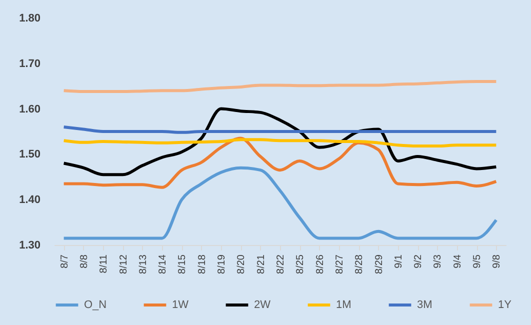 This screenshot has height=325, width=531. Describe the element at coordinates (202, 264) in the screenshot. I see `x-tick-label: 8/18` at that location.